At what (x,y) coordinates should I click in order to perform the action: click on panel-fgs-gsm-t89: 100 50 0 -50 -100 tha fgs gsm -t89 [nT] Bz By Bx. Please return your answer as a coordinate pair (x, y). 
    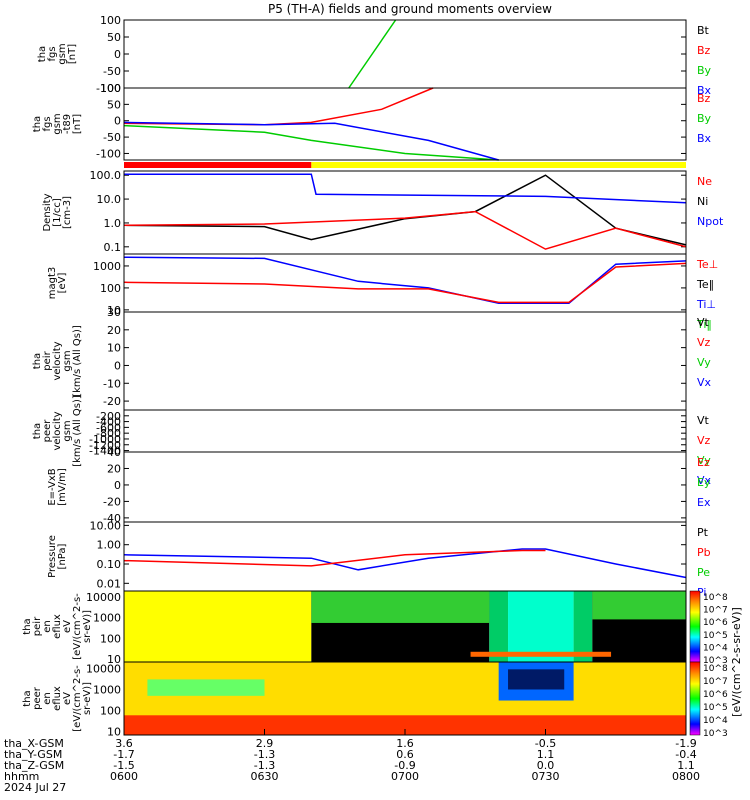
    Looking at the image, I should click on (372, 121).